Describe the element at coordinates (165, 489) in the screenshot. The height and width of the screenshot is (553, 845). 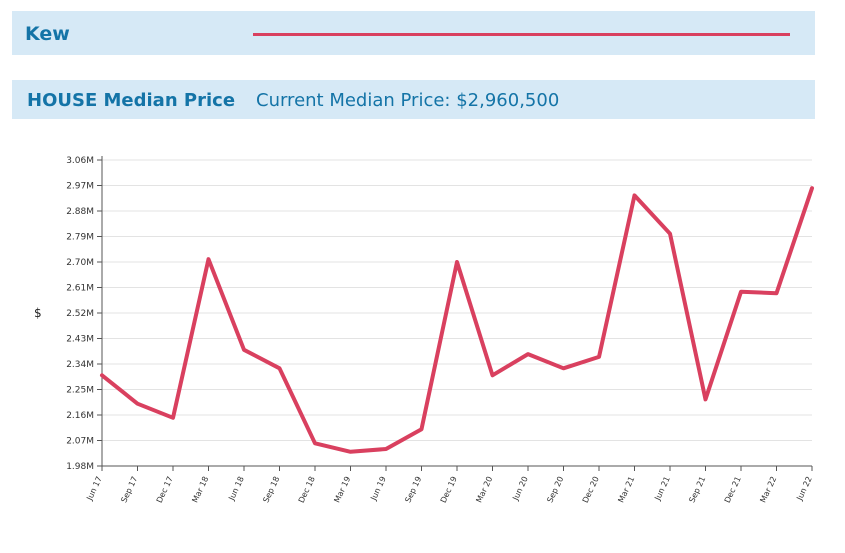
I see `x-tick-label: Dec 17` at that location.